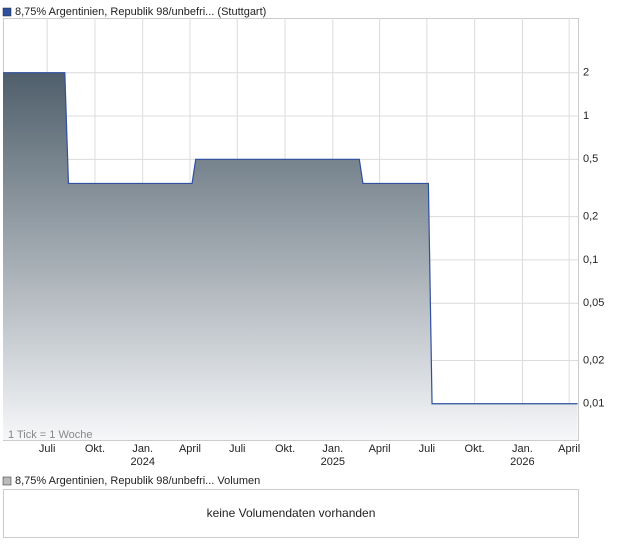 The width and height of the screenshot is (620, 551). What do you see at coordinates (593, 360) in the screenshot?
I see `y-tick-label: 0,02` at bounding box center [593, 360].